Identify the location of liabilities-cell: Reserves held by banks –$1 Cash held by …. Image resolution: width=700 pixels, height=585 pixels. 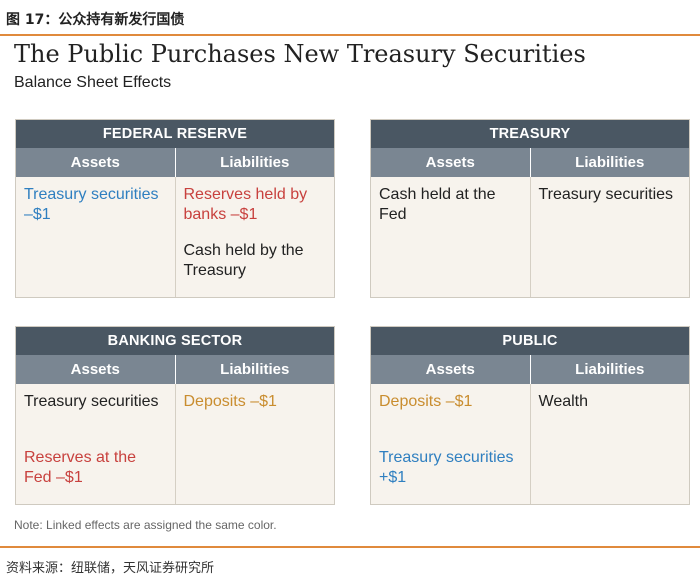
(255, 237).